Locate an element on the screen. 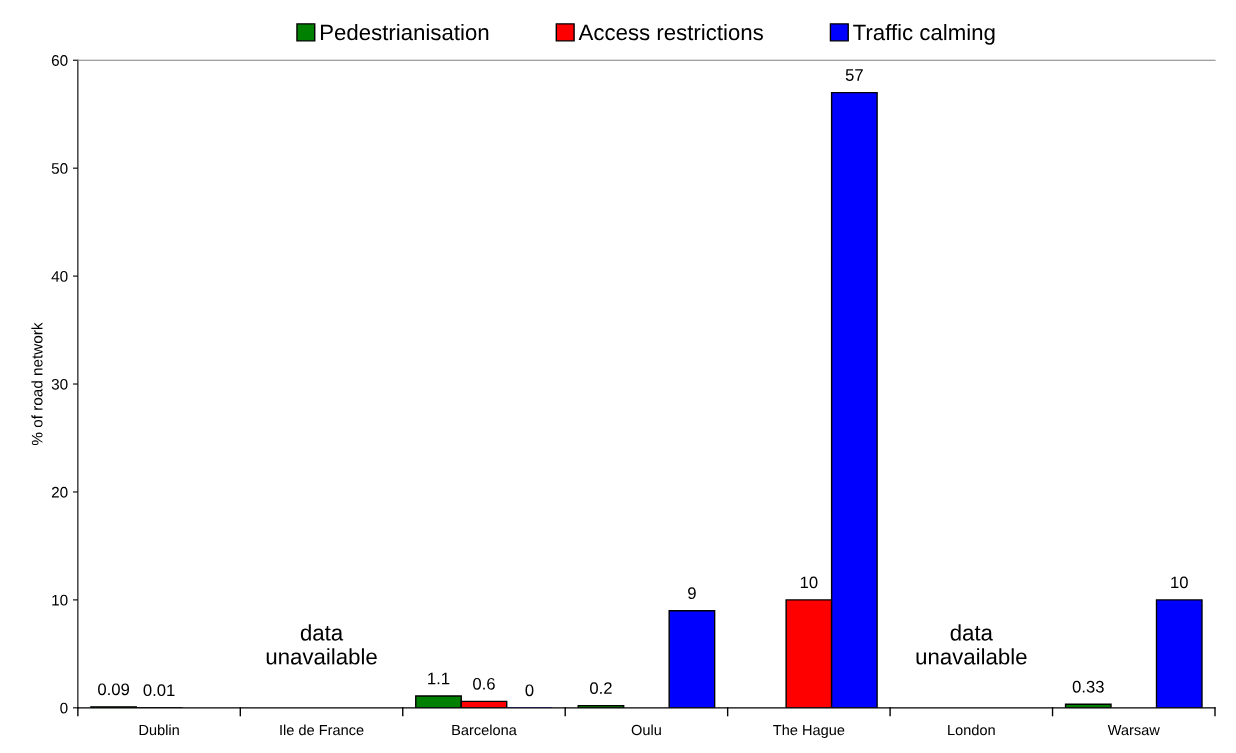 This screenshot has width=1236, height=753. x-tick-label: The Hague is located at coordinates (809, 731).